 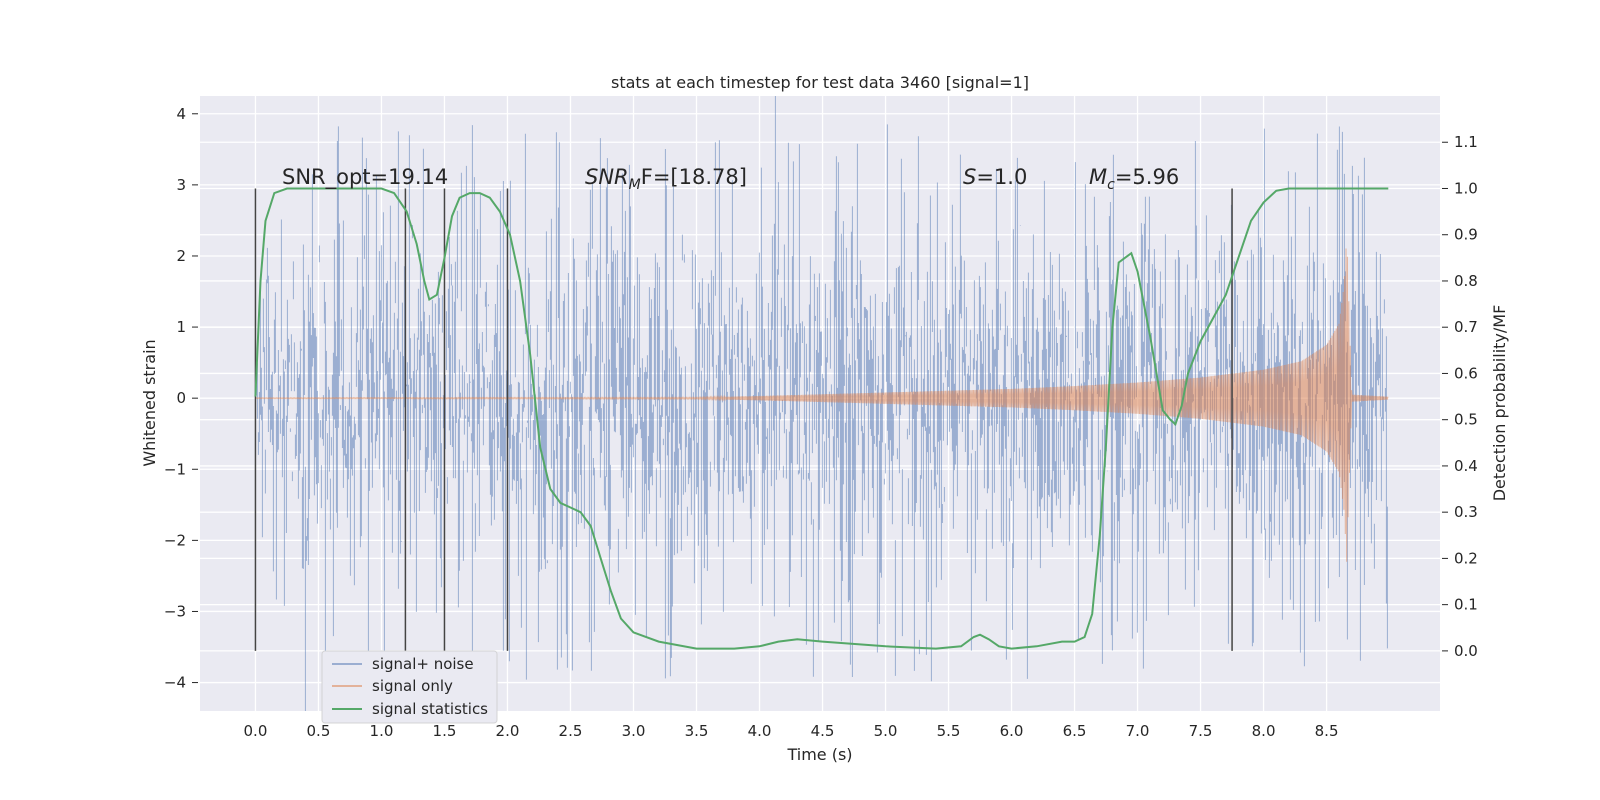 I want to click on y-right-tick-label: 0.7, so click(x=1466, y=327).